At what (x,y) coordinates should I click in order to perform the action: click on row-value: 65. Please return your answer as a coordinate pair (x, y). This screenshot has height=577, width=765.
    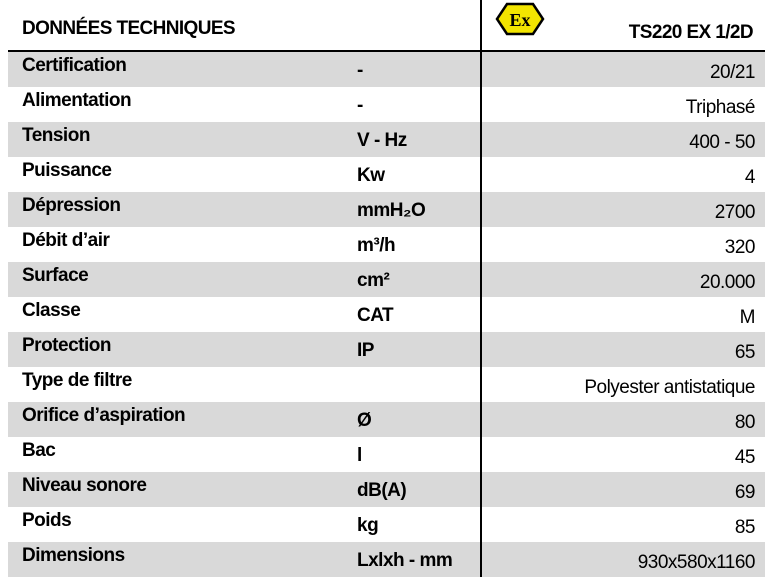
    Looking at the image, I should click on (745, 352).